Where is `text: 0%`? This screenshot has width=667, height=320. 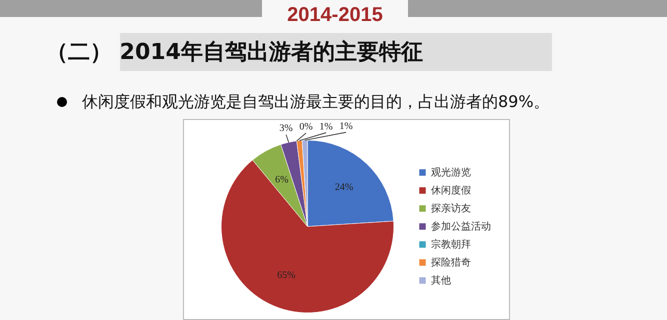 text: 0% is located at coordinates (306, 127).